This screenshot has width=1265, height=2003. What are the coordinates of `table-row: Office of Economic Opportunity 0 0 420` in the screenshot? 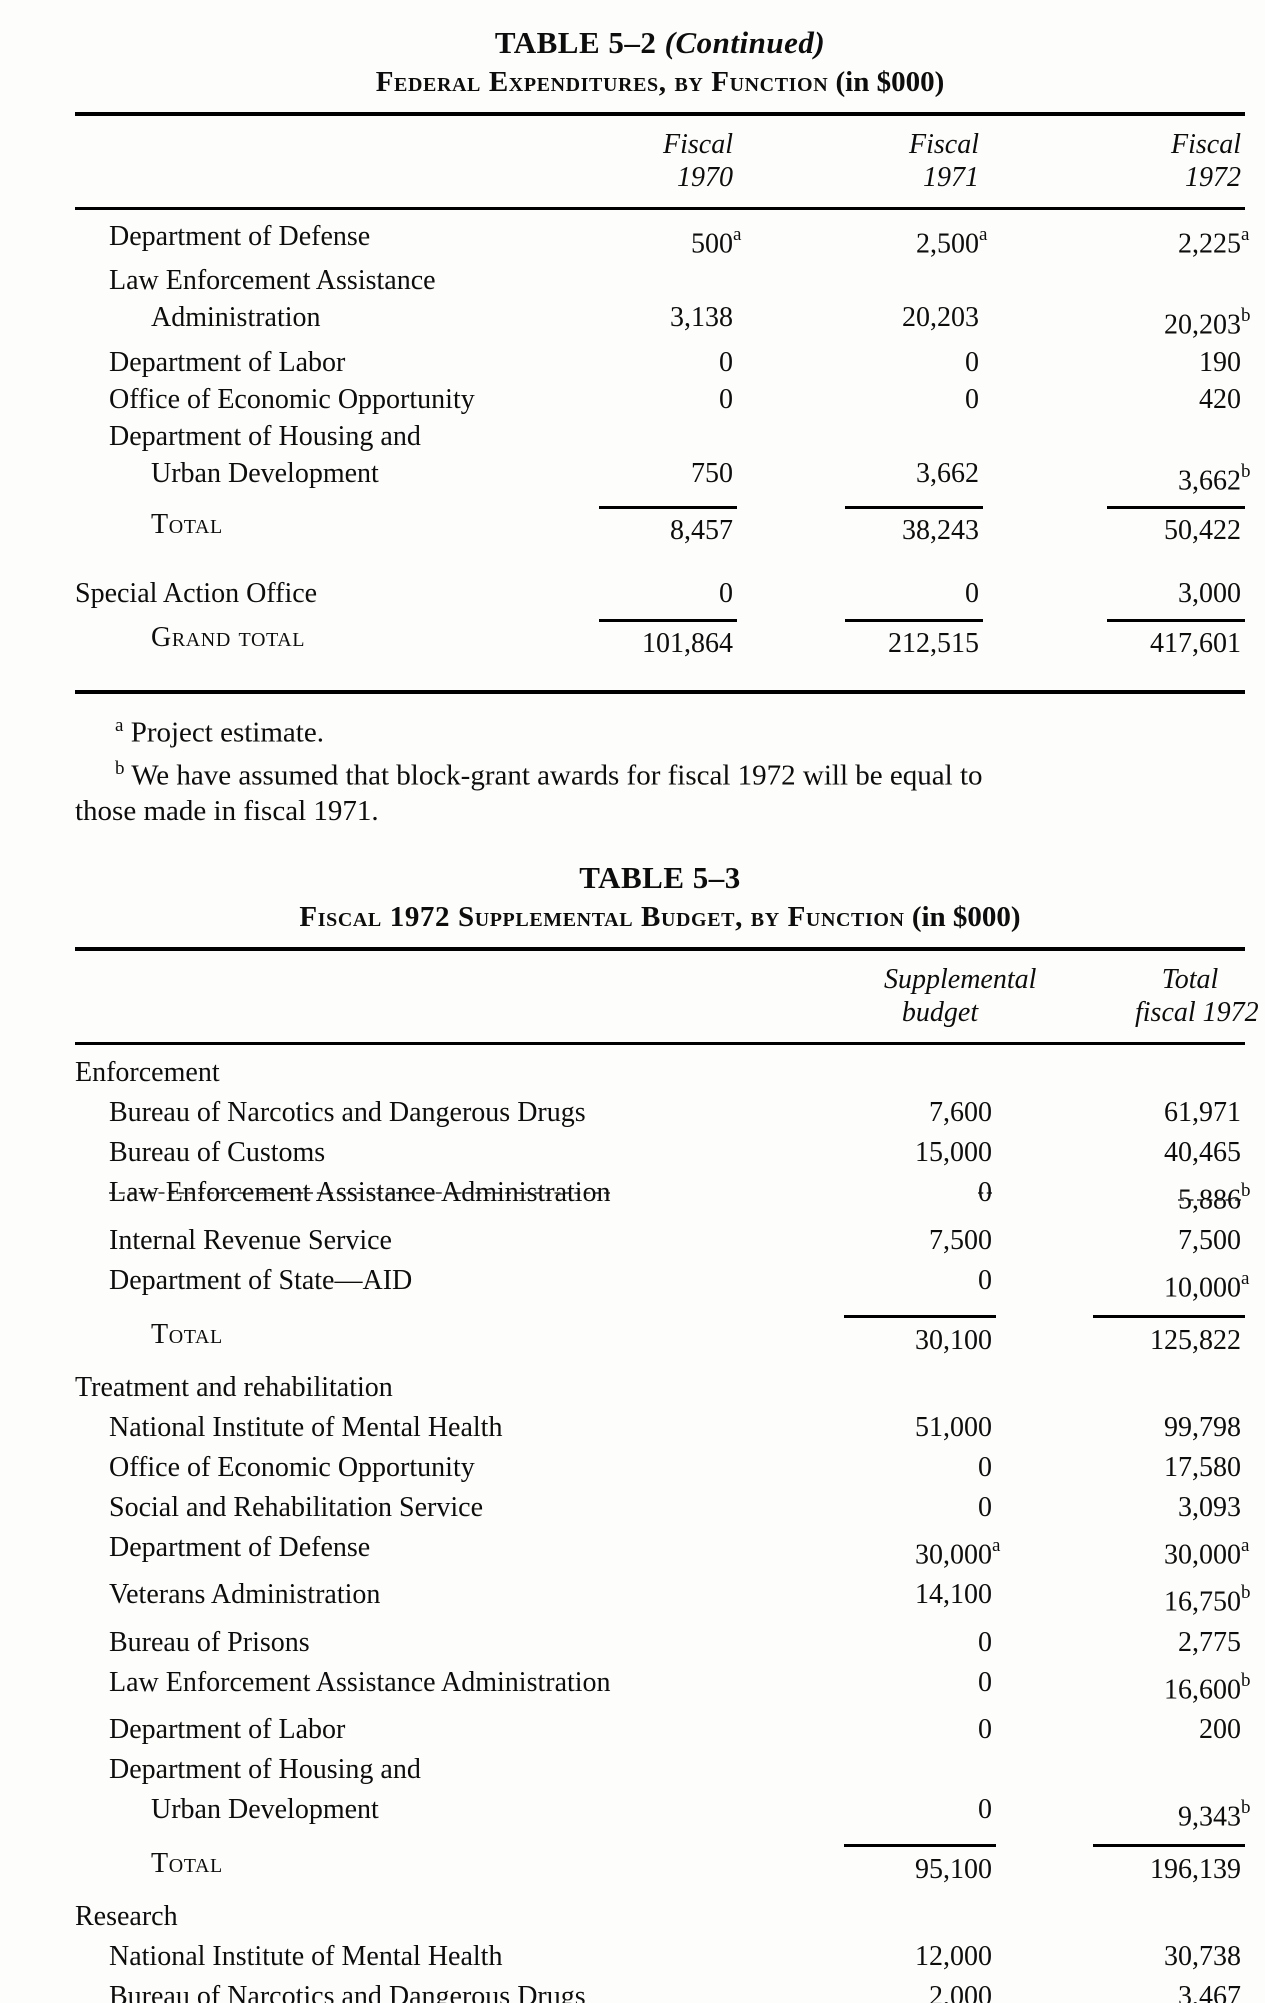 It's located at (660, 399).